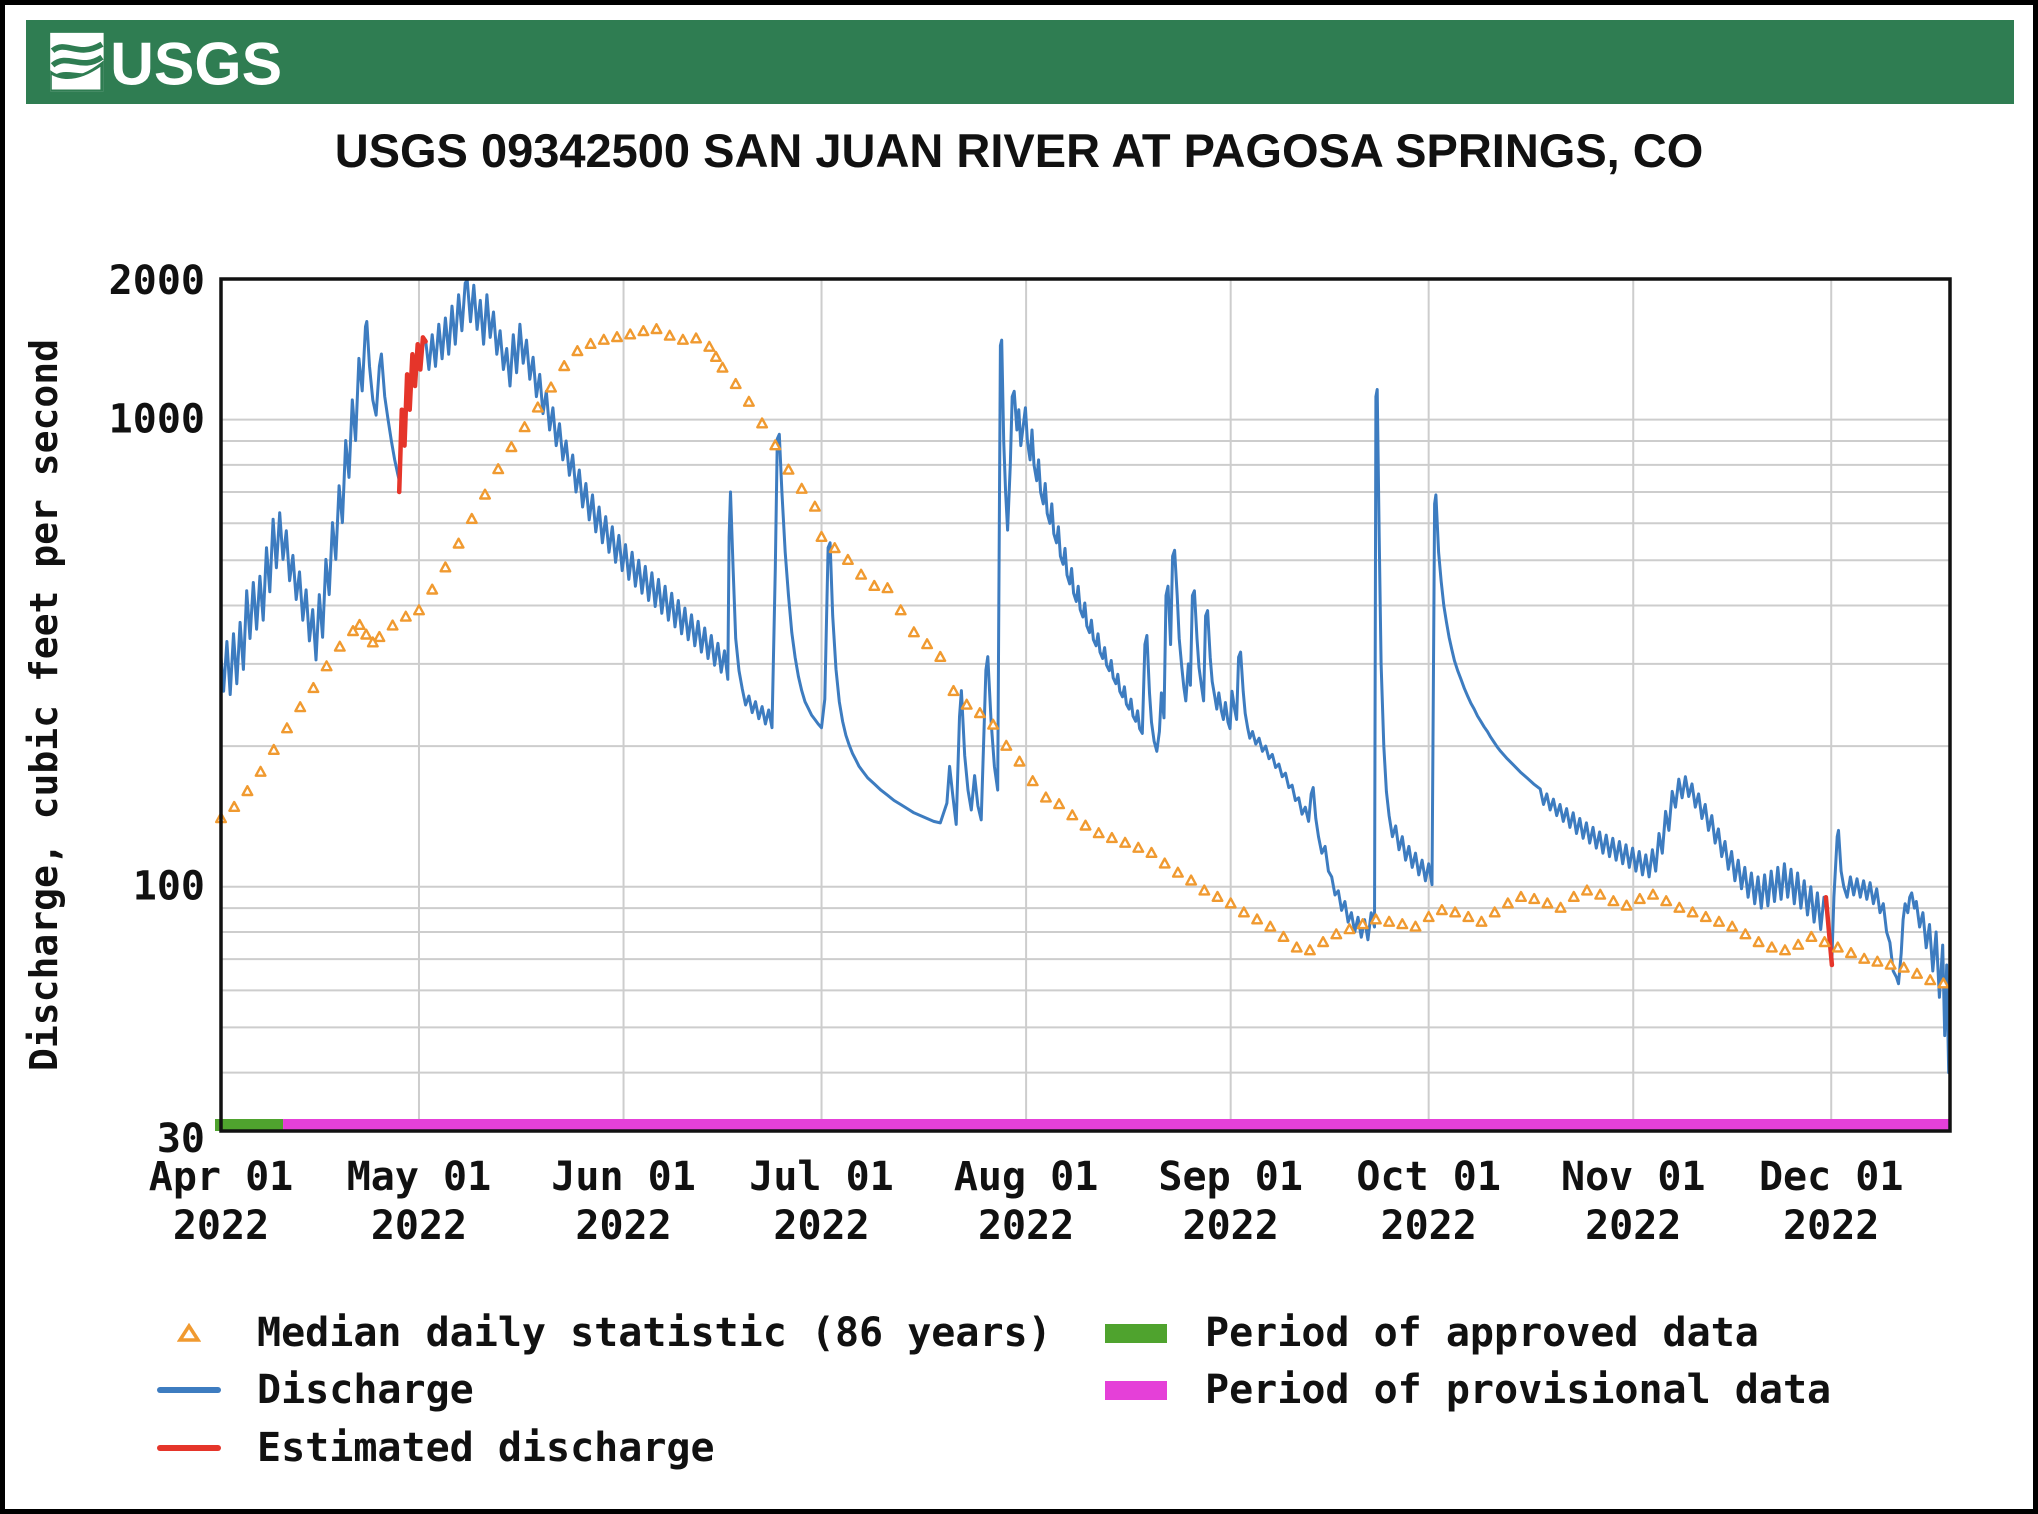 This screenshot has width=2038, height=1514. Describe the element at coordinates (1136, 1333) in the screenshot. I see `approved-swatch-icon` at that location.